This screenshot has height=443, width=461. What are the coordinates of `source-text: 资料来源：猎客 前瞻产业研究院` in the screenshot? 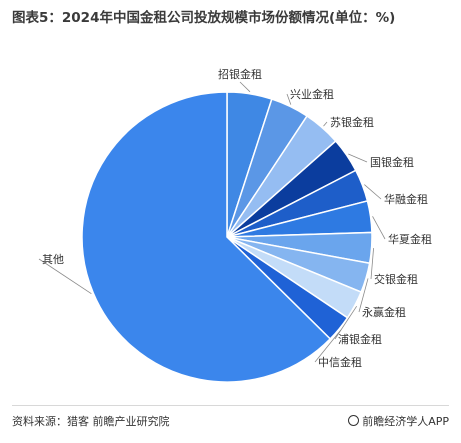 It's located at (91, 421).